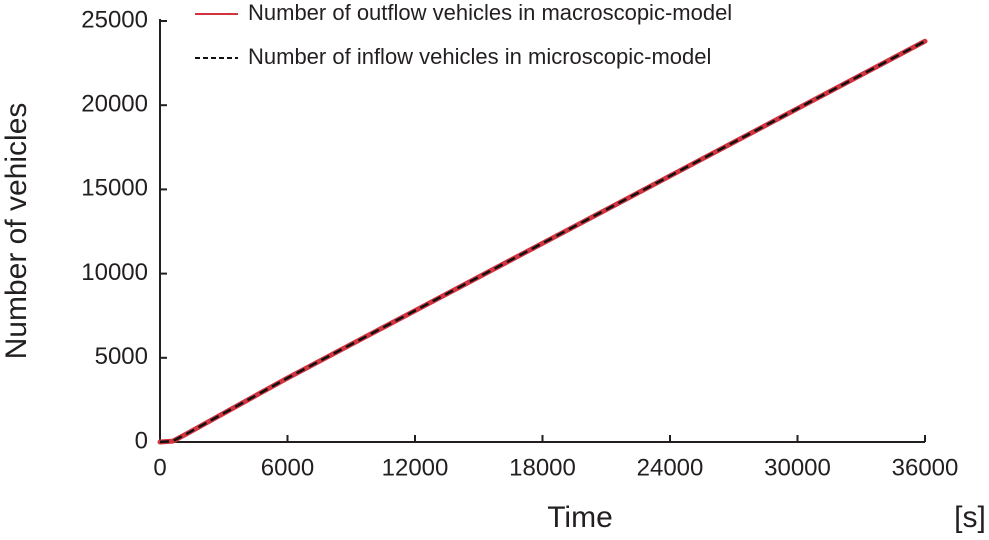 Image resolution: width=989 pixels, height=540 pixels. Describe the element at coordinates (925, 467) in the screenshot. I see `x-tick-label: 36000` at that location.